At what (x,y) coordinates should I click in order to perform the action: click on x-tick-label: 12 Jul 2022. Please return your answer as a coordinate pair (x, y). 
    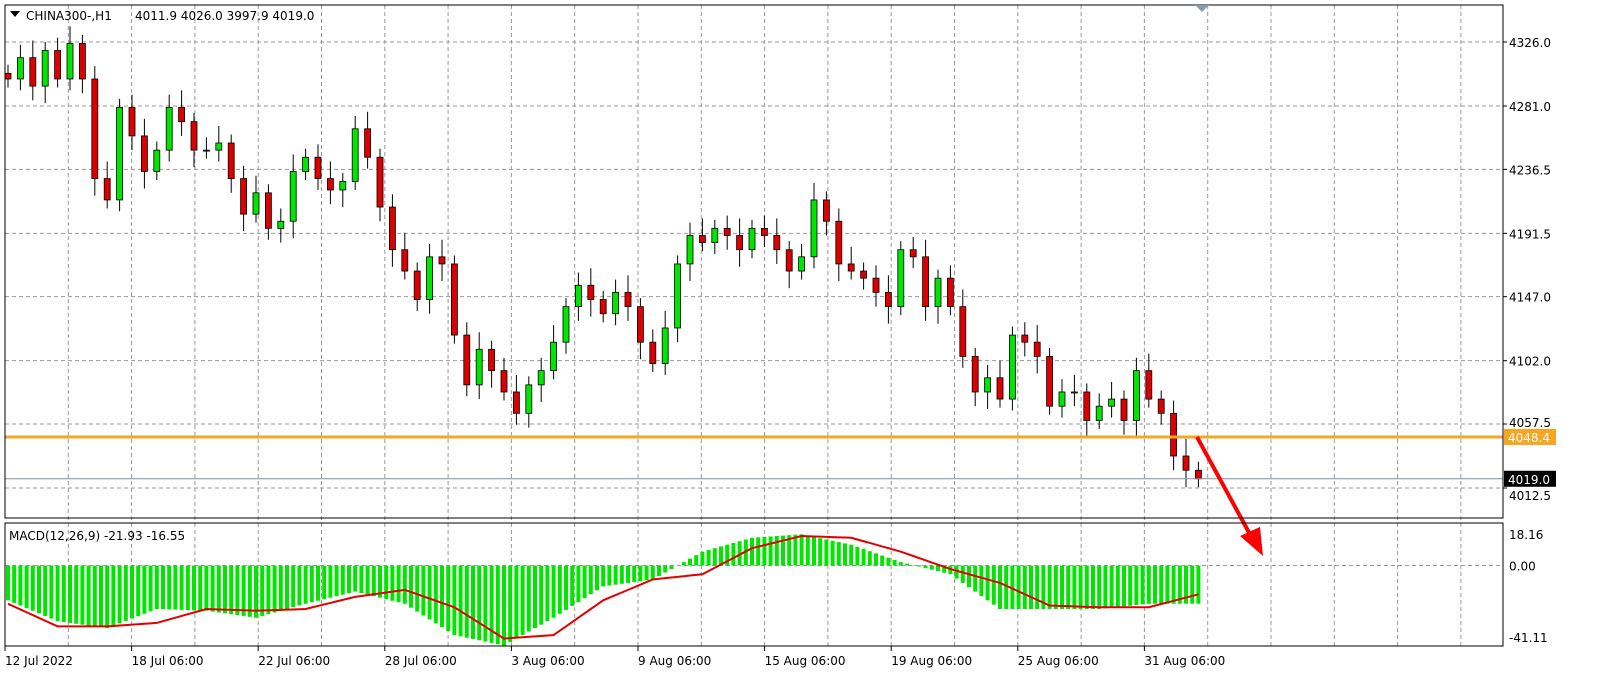
    Looking at the image, I should click on (39, 661).